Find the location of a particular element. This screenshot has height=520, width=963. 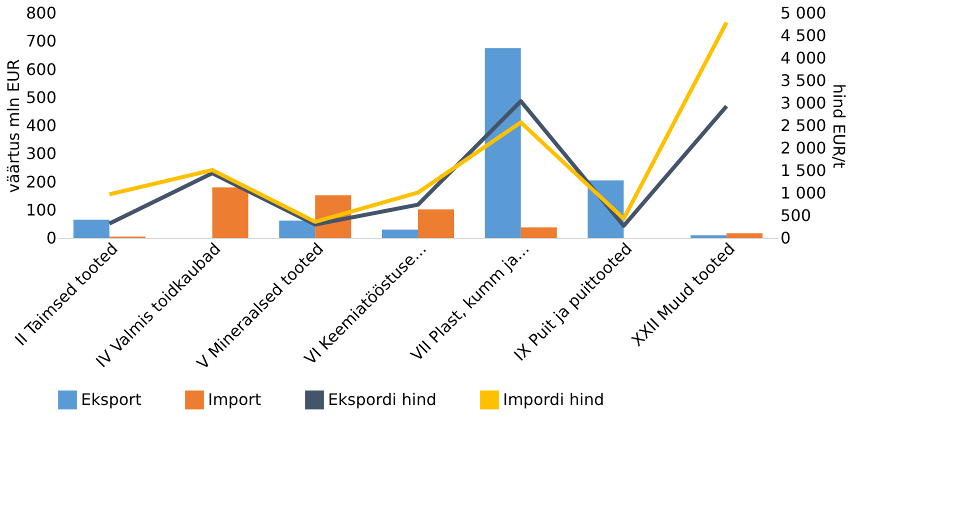

y2-tick-label: 4 500 is located at coordinates (803, 35).